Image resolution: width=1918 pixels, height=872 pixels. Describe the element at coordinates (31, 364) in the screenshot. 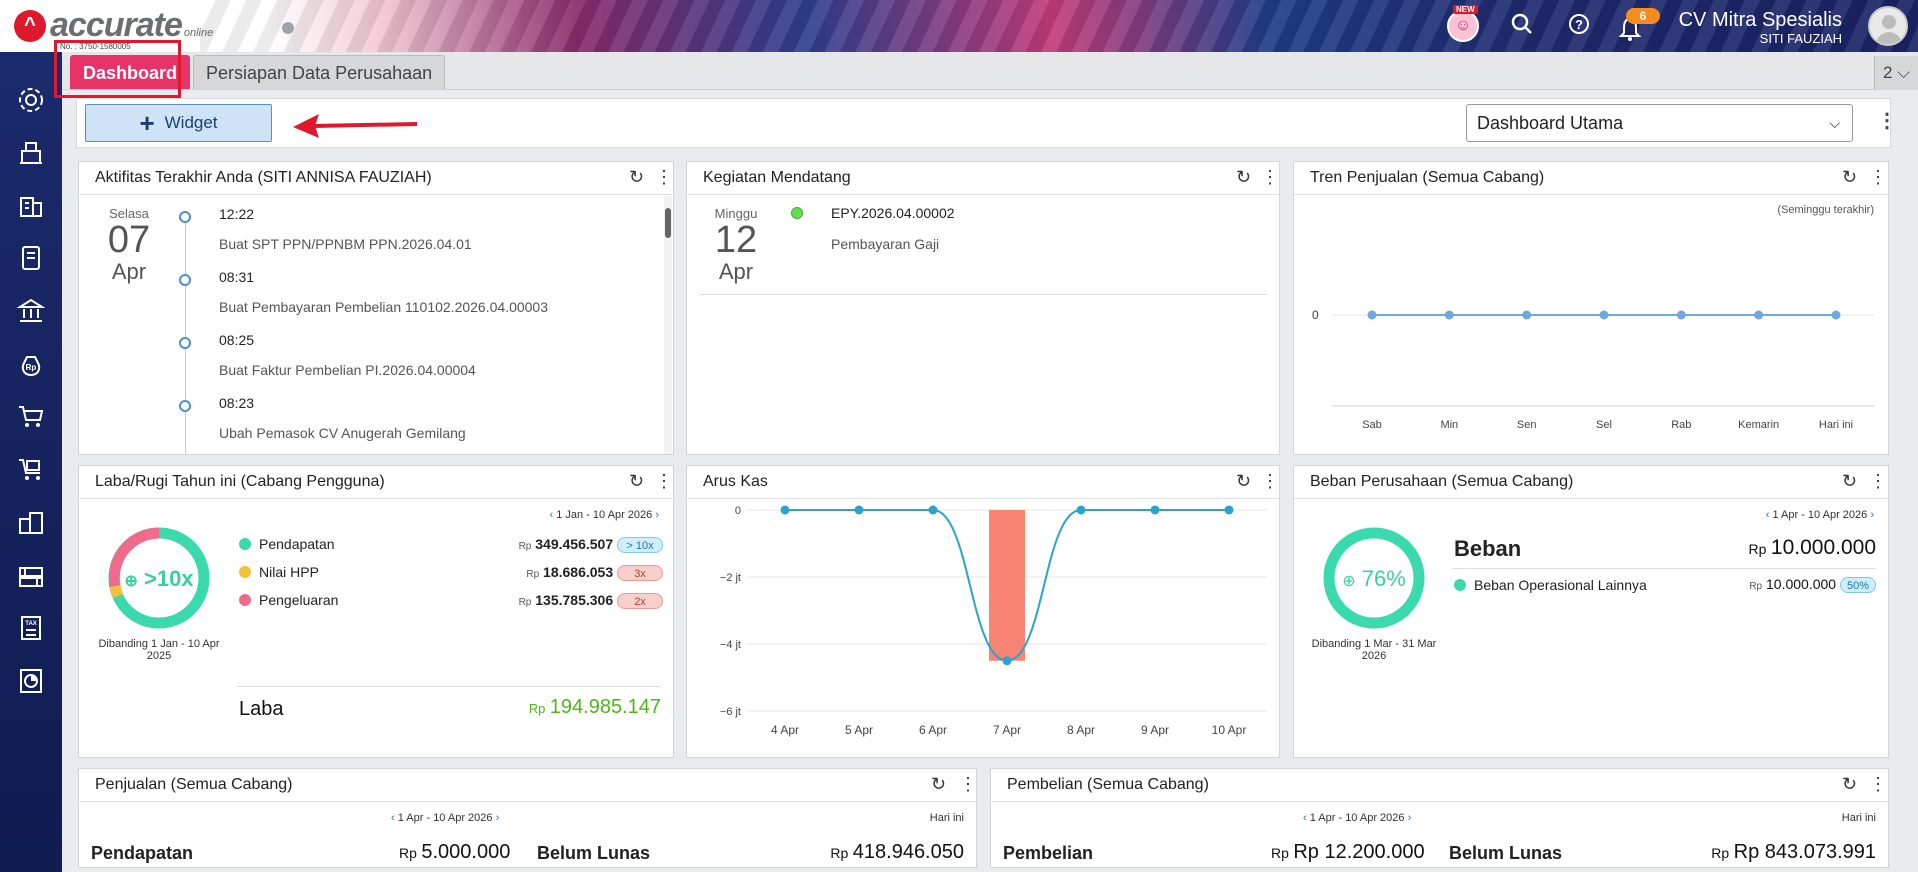

I see `money-bag-icon: Rp` at that location.